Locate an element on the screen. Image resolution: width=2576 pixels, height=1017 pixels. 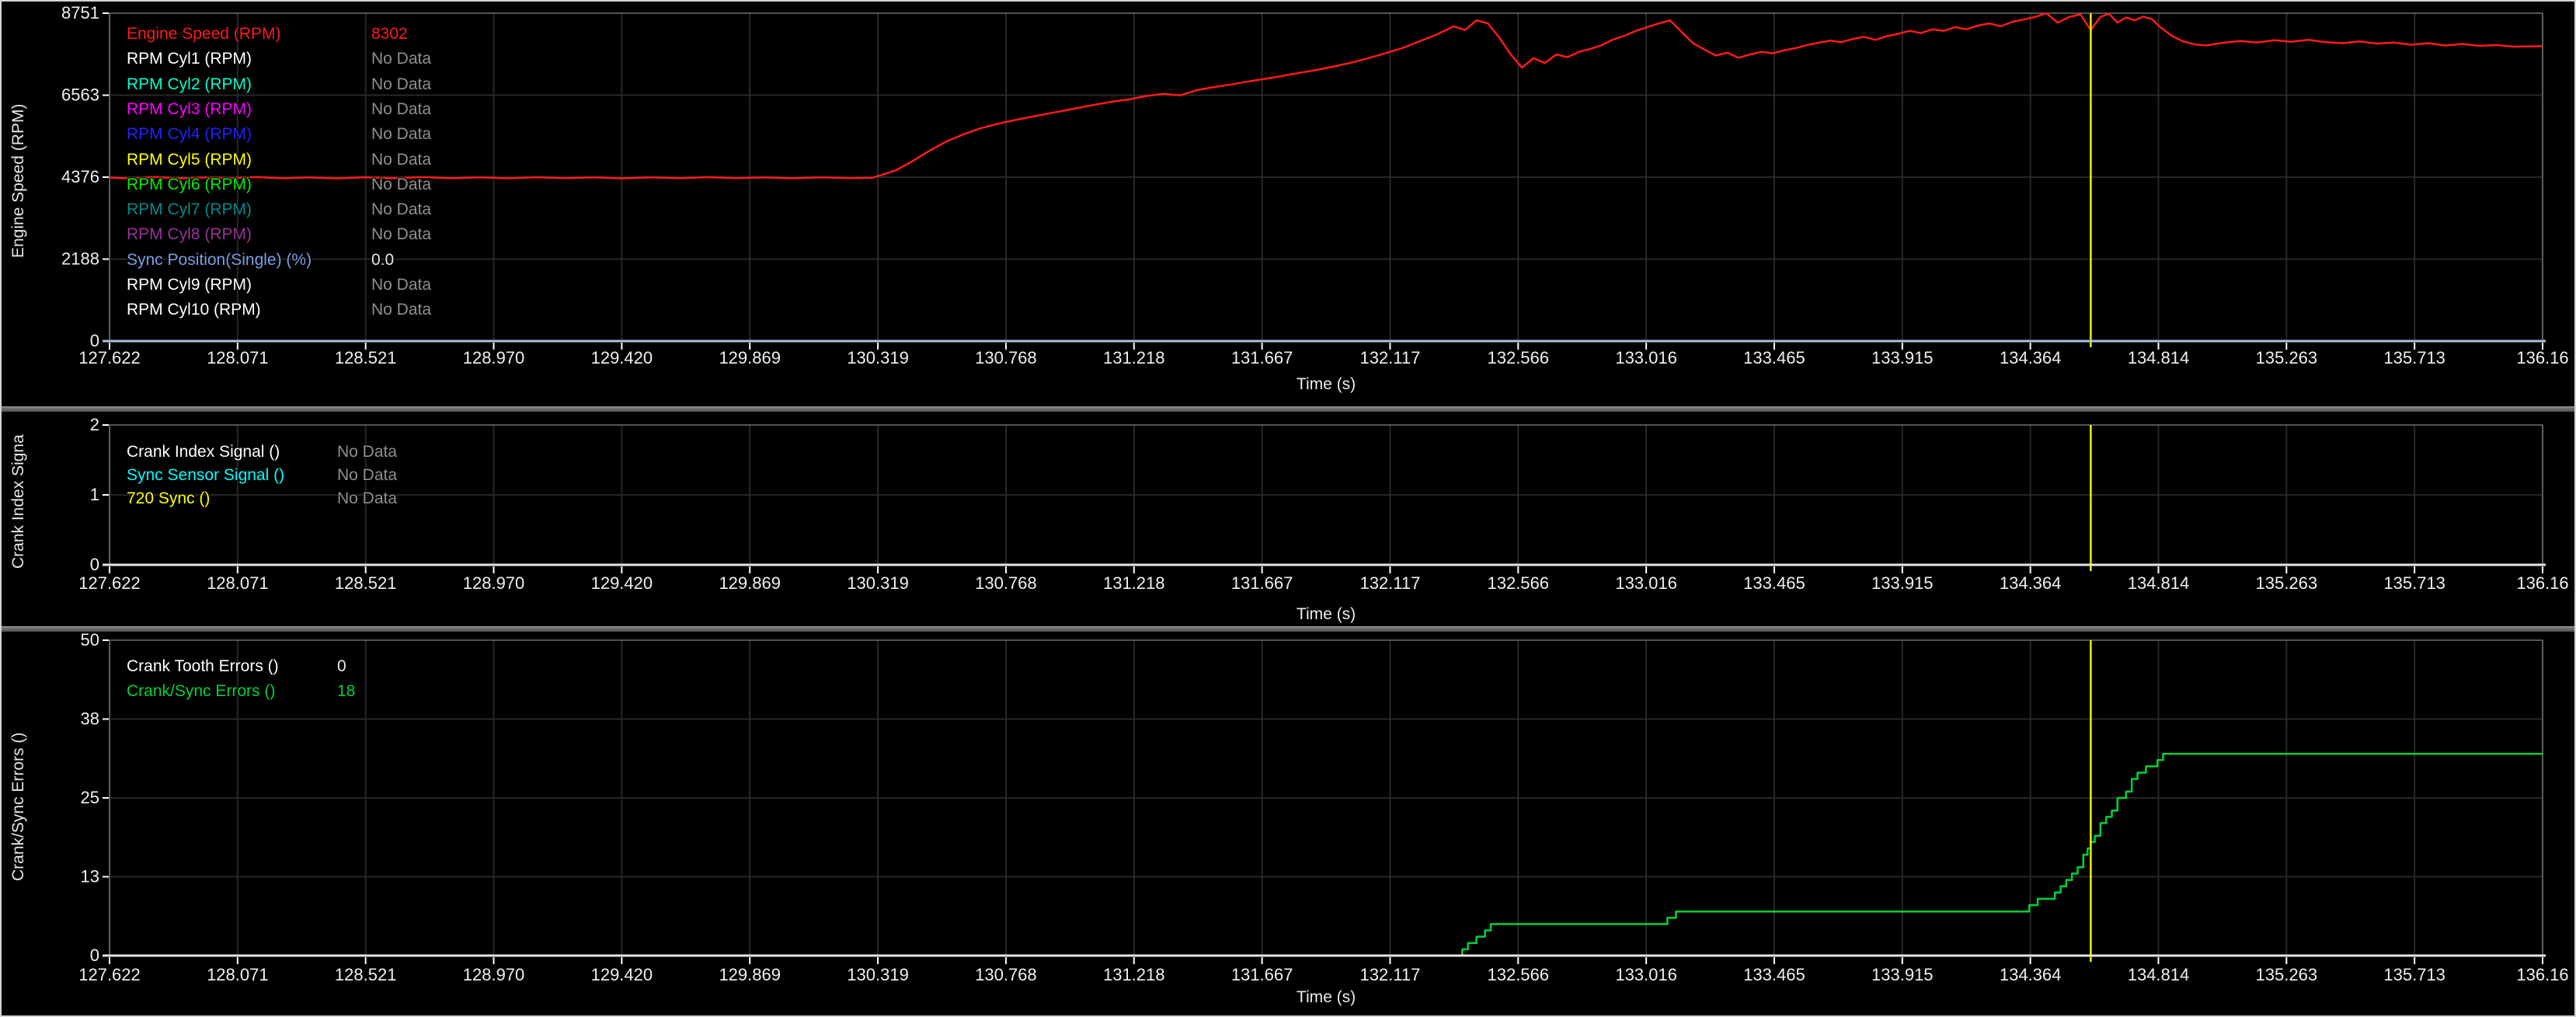
x-axis-title-panel3: Time (s) is located at coordinates (1326, 997).